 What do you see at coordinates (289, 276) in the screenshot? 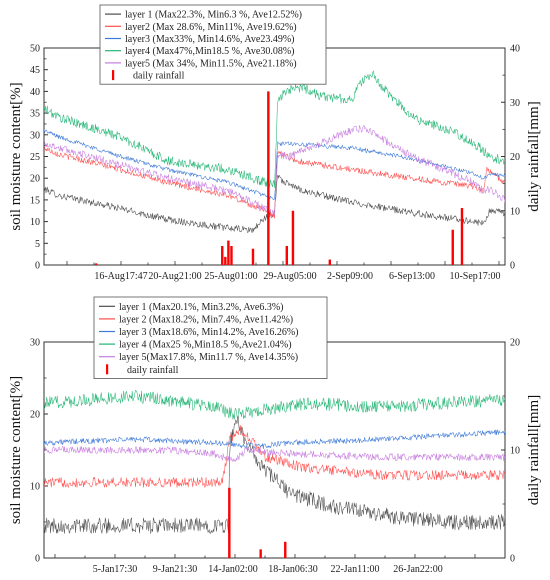
I see `x-tick-label: 29-Aug05:00` at bounding box center [289, 276].